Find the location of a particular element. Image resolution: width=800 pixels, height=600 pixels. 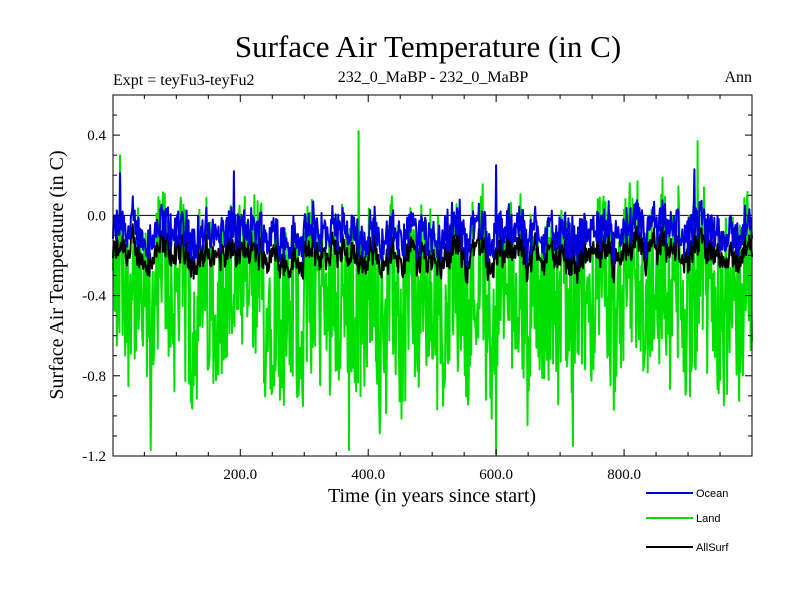

y-tick-label: -0.8 is located at coordinates (94, 377).